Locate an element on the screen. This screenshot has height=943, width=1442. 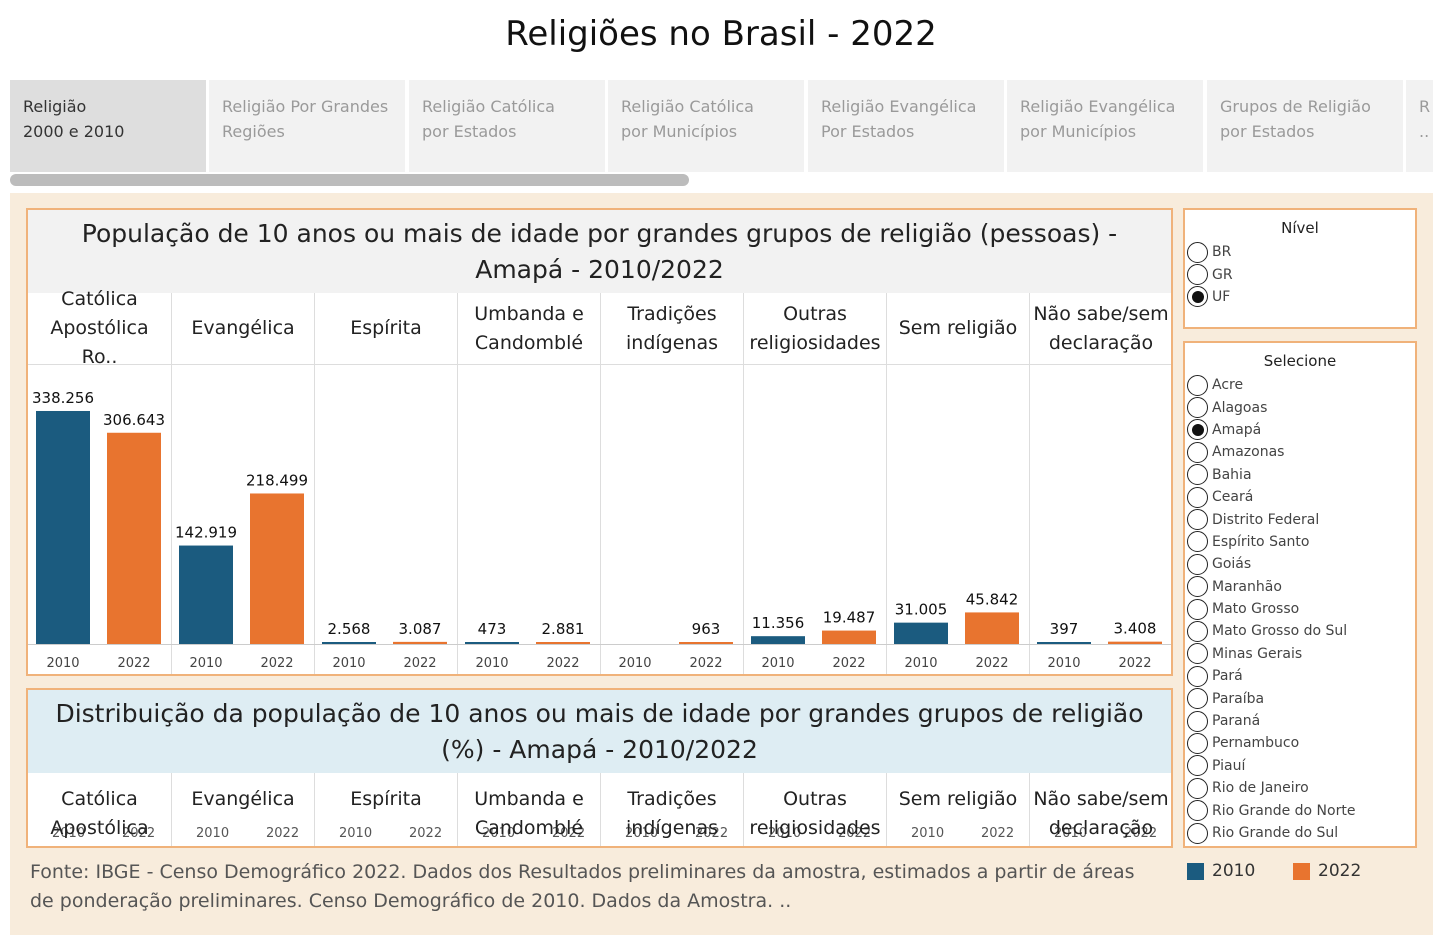
tab-catolica-estados: Religião Católica por Estados is located at coordinates (507, 126).